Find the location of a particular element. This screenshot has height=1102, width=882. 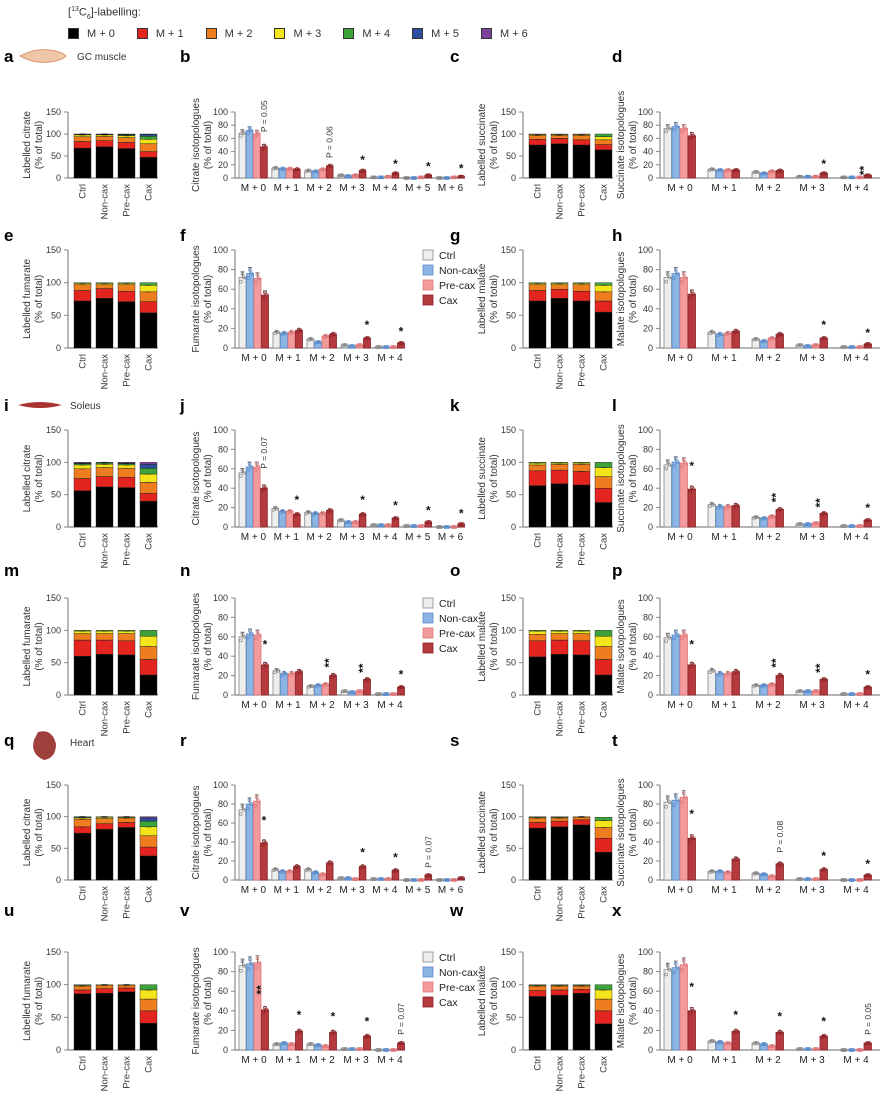

y-axis-label: Succinate isotopologues is located at coordinates (621, 832).